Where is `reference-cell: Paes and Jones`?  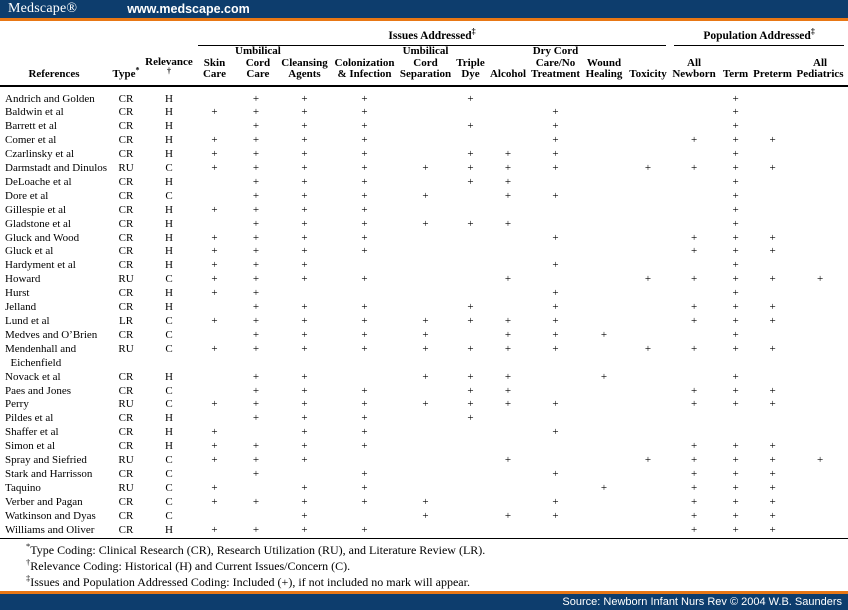 reference-cell: Paes and Jones is located at coordinates (38, 390).